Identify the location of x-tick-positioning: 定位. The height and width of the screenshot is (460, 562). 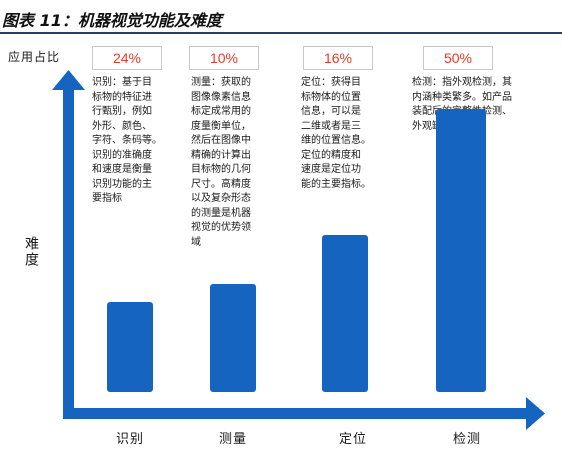
(352, 439).